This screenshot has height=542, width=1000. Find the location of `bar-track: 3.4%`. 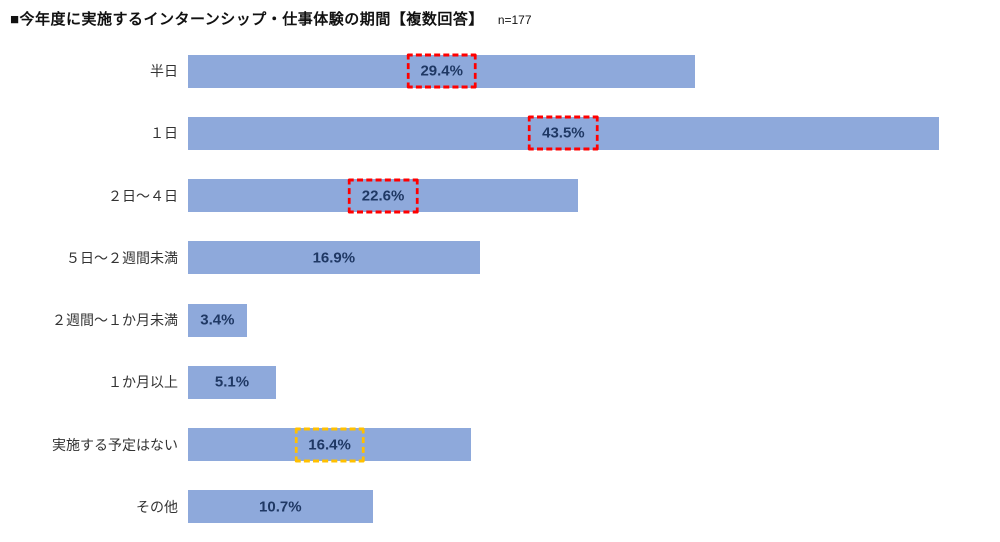

bar-track: 3.4% is located at coordinates (594, 320).